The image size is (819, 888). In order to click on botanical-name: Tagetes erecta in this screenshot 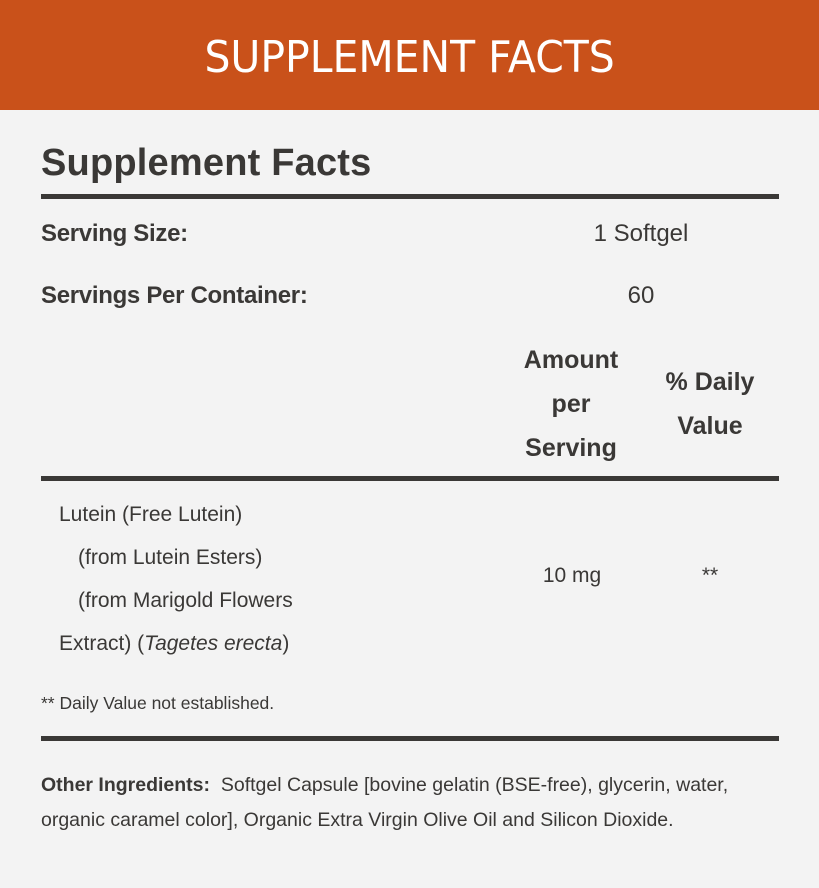, I will do `click(213, 643)`.